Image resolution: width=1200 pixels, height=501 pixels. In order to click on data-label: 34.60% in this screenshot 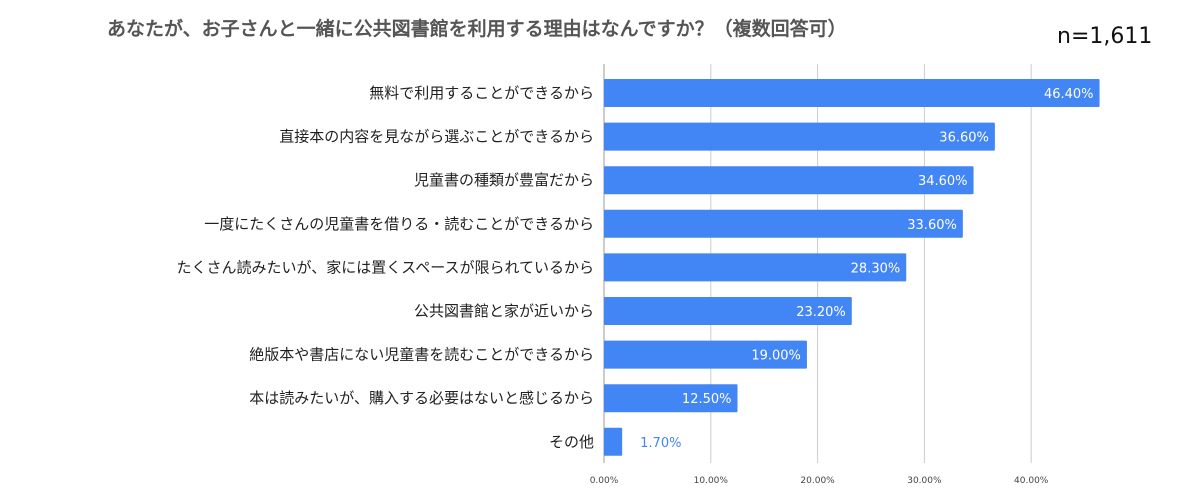, I will do `click(943, 181)`.